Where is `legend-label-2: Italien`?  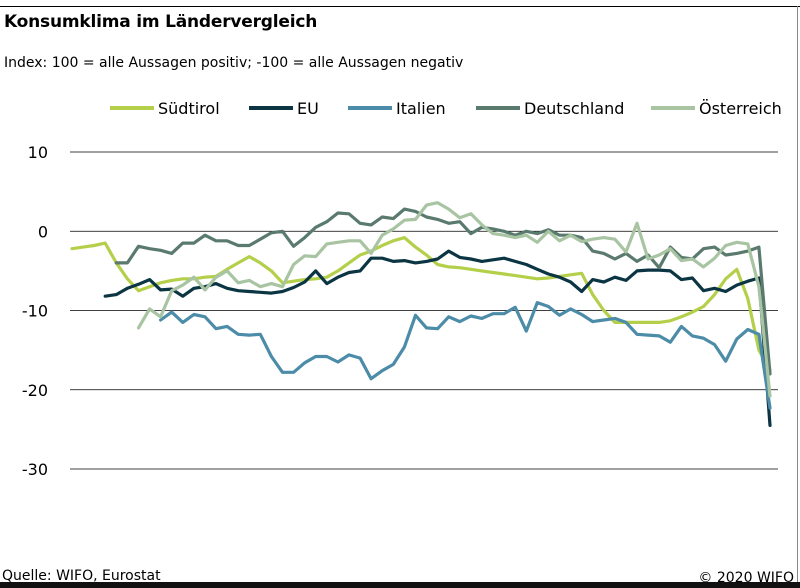 legend-label-2: Italien is located at coordinates (421, 108).